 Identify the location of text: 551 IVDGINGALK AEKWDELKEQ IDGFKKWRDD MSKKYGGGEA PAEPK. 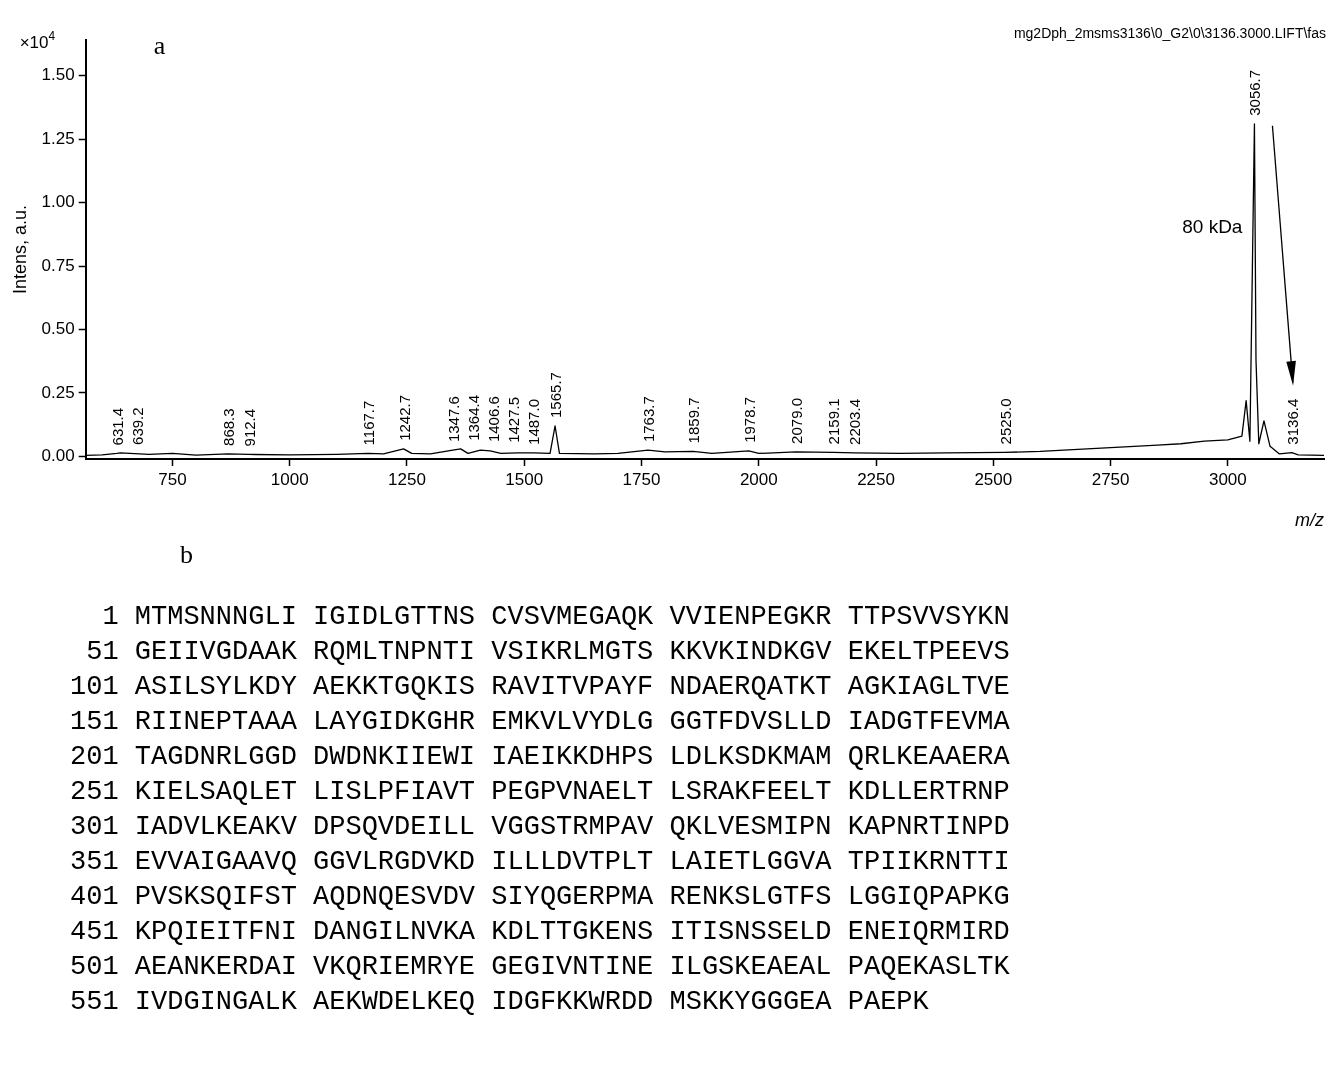
(500, 1003).